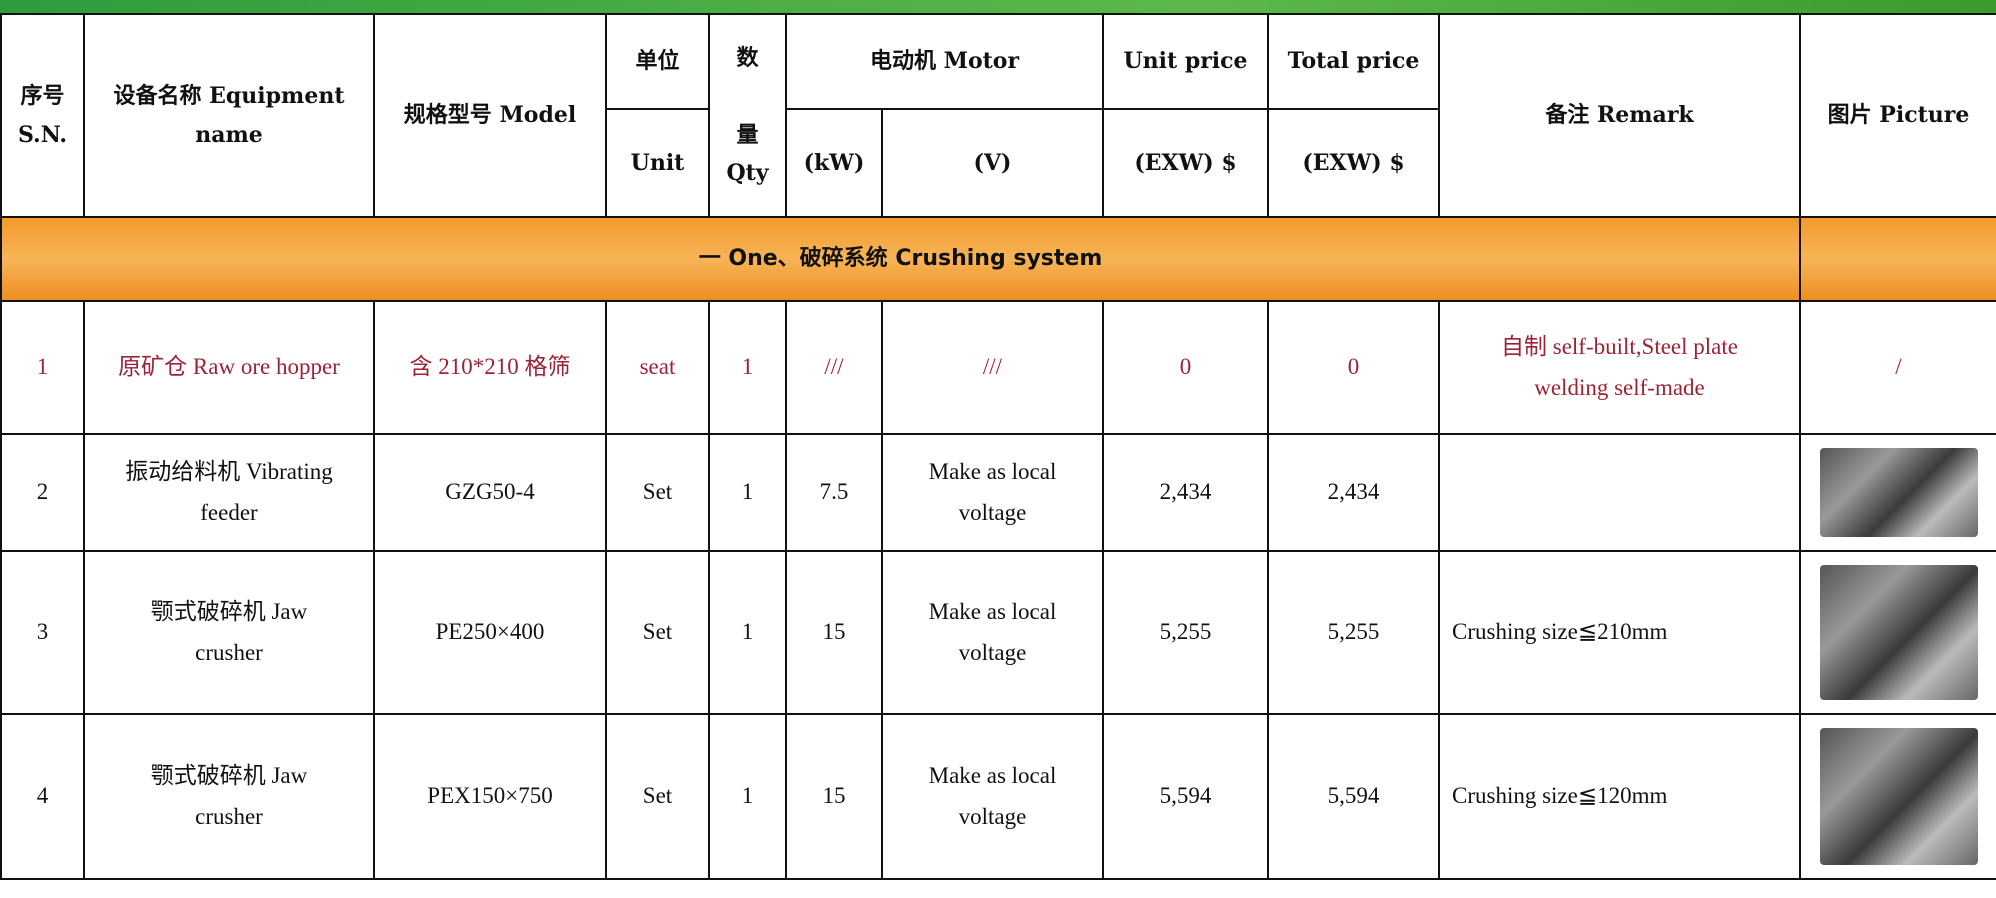 The width and height of the screenshot is (1996, 898). I want to click on cell-unit-price: 0, so click(1185, 367).